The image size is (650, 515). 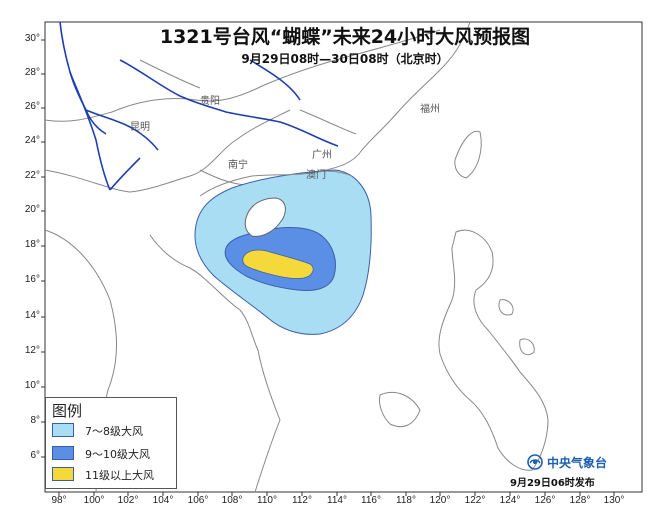 I want to click on city-label-fuzhou: 福州, so click(x=430, y=109).